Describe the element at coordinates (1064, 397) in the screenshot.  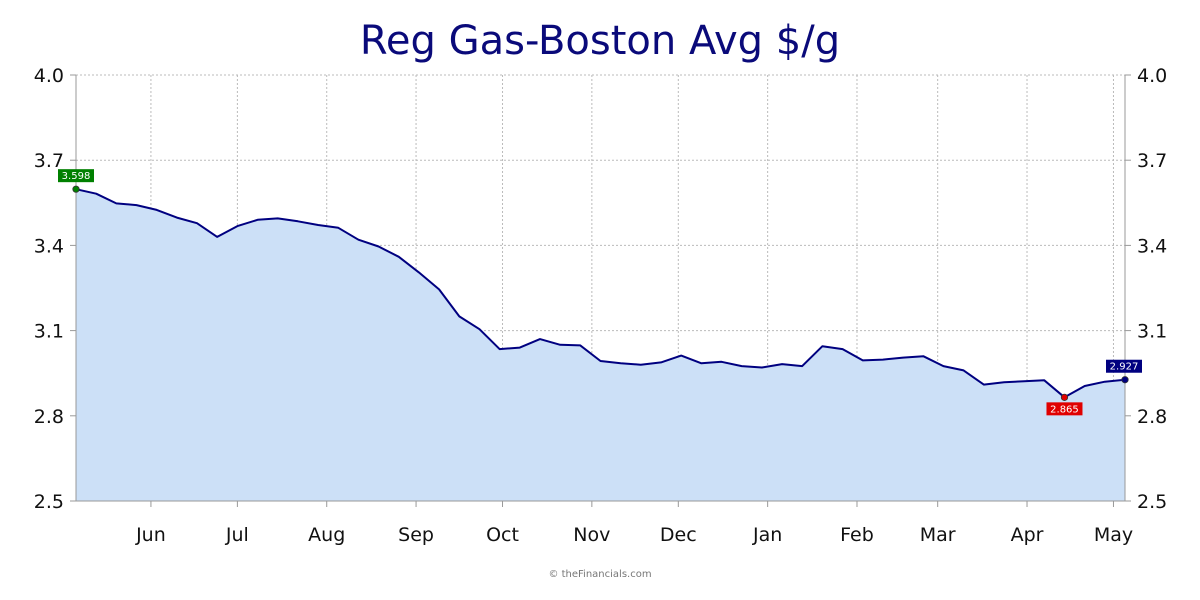
I see `low-point` at that location.